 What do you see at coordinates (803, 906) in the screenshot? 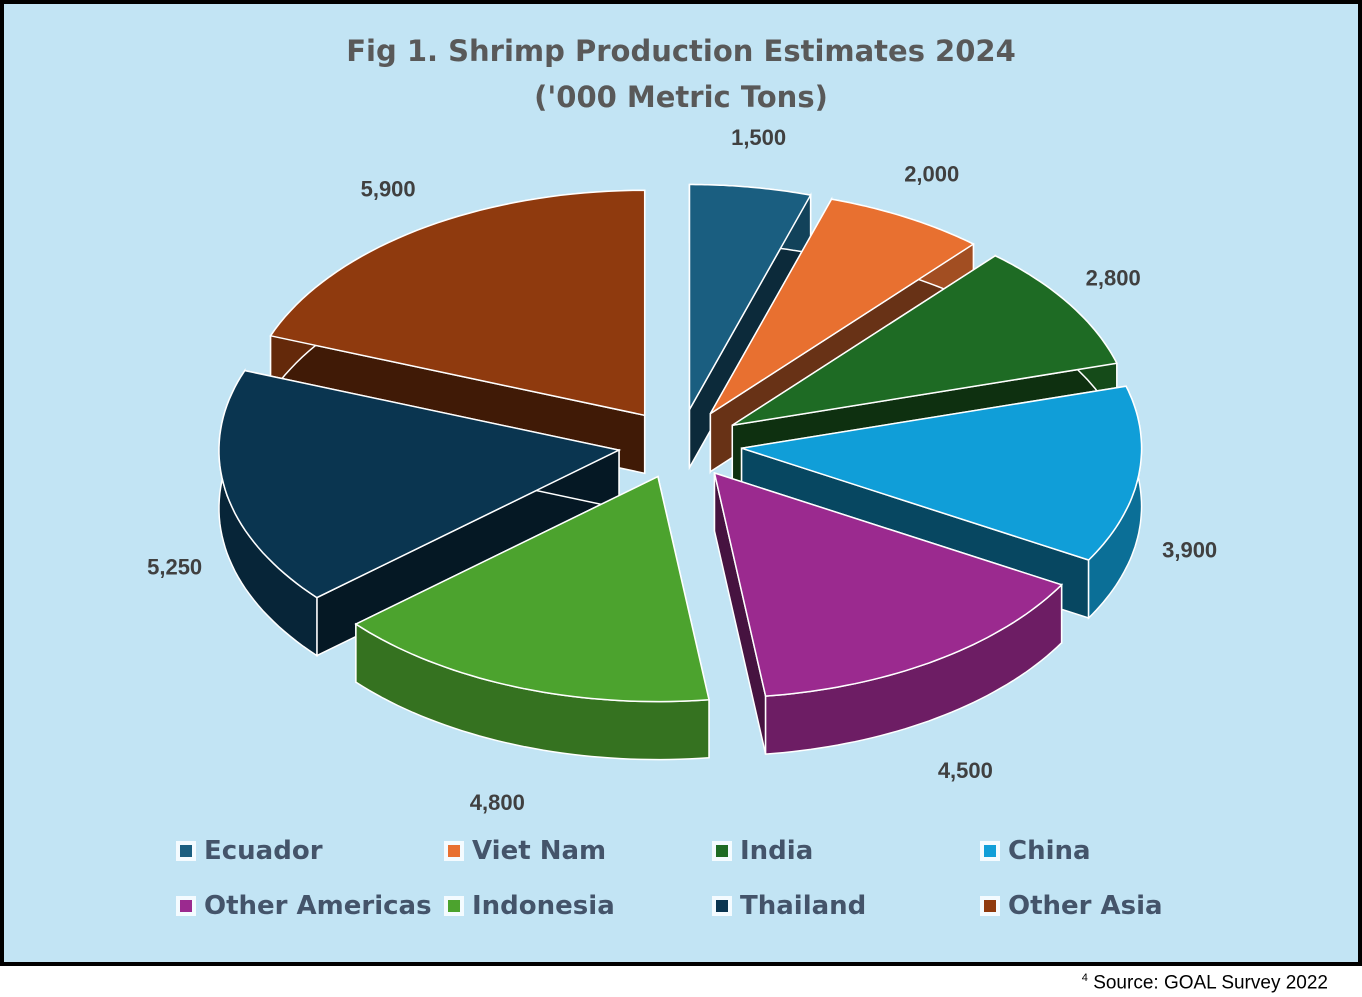
I see `legend-label: Thailand` at bounding box center [803, 906].